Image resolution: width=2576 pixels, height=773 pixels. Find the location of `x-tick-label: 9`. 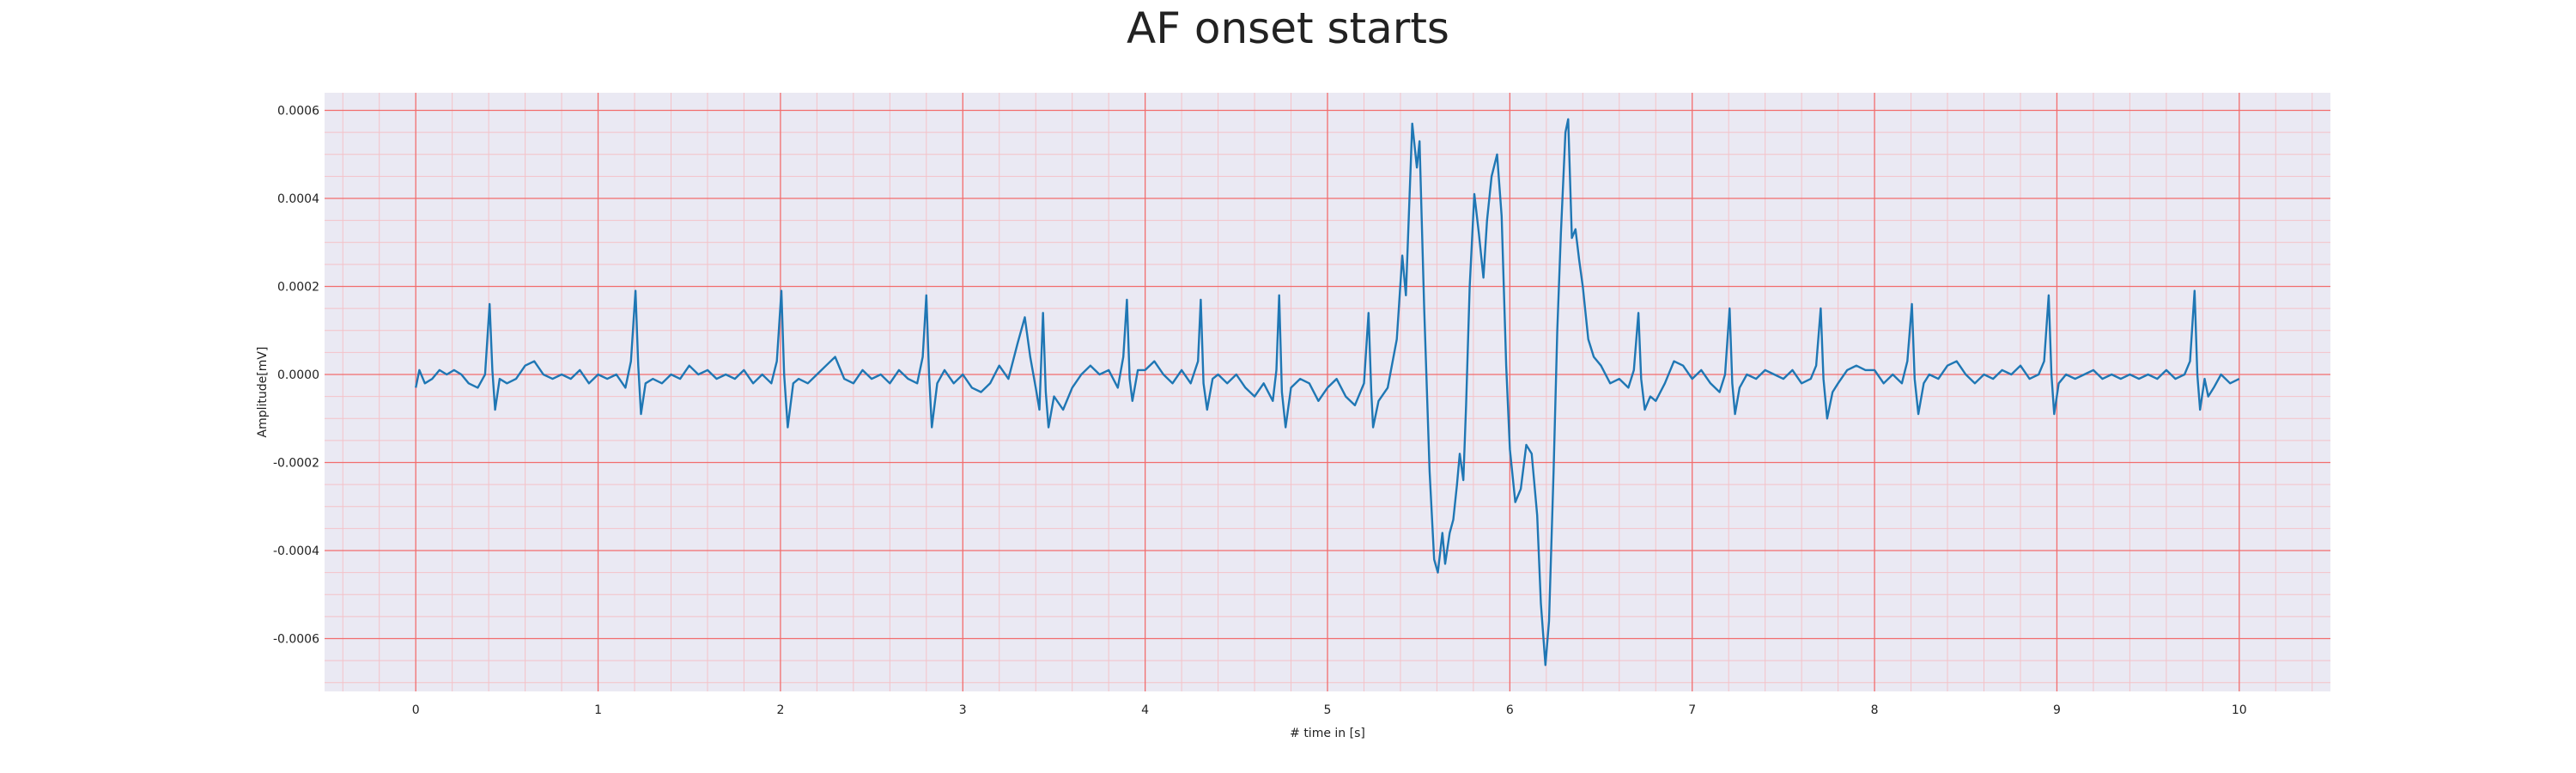

x-tick-label: 9 is located at coordinates (2057, 710).